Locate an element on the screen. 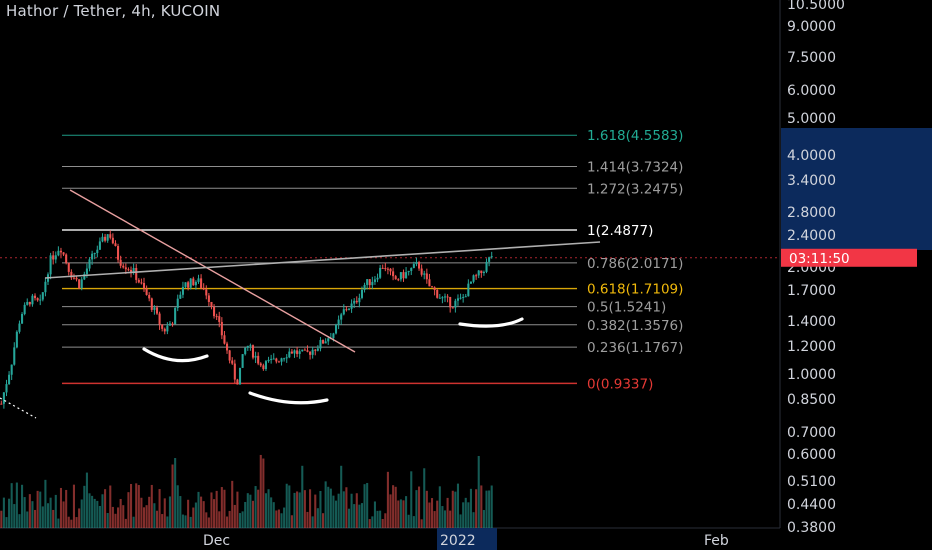  price-axis-label: 4.0000 is located at coordinates (811, 156).